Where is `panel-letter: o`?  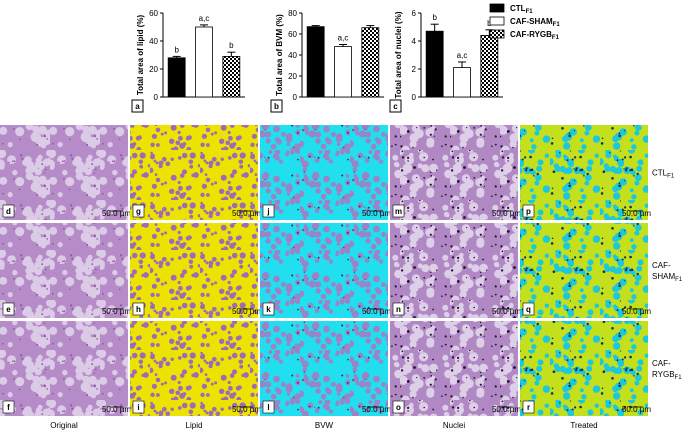 panel-letter: o is located at coordinates (398, 407).